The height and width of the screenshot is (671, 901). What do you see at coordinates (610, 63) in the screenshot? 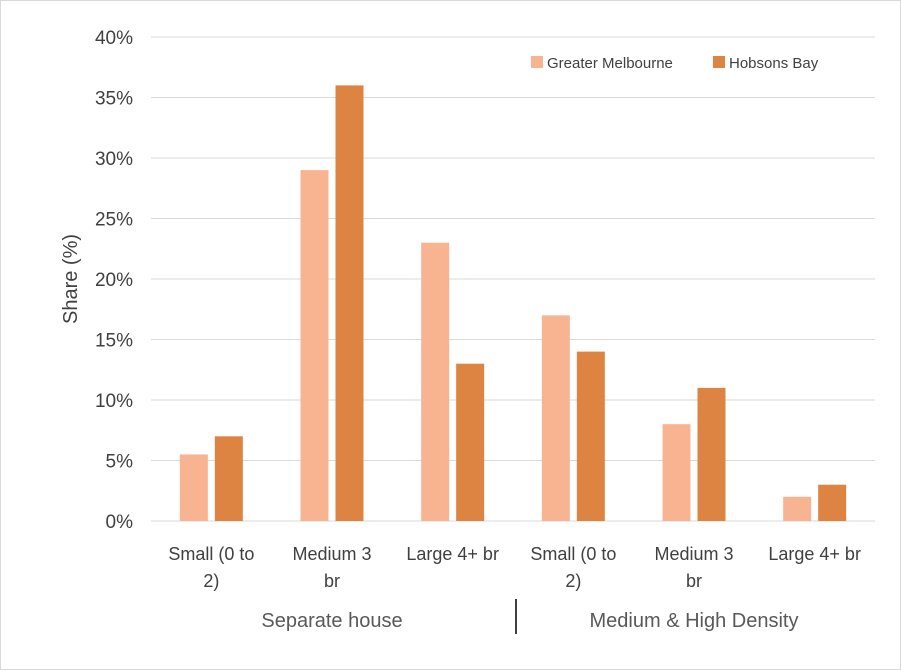
I see `legend-label: Greater Melbourne` at bounding box center [610, 63].